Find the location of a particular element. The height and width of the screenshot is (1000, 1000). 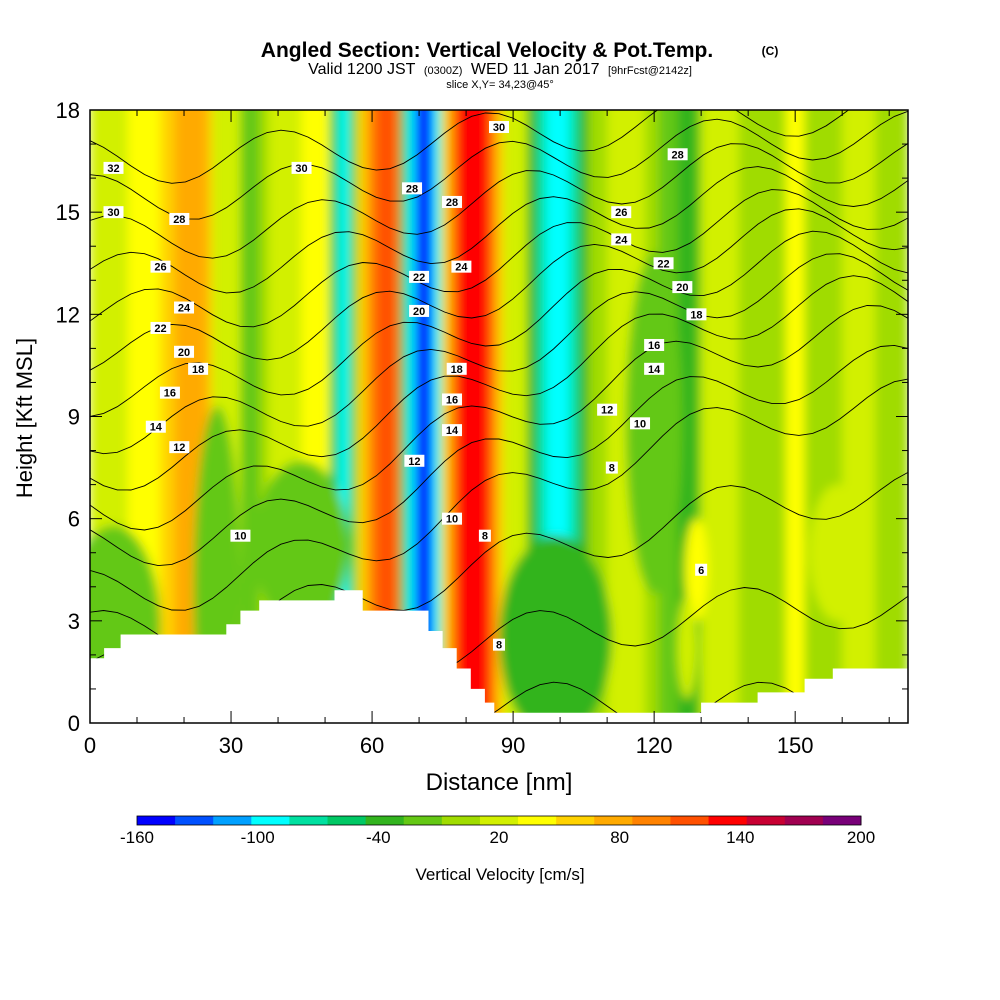

colorbar-frame is located at coordinates (499, 820).